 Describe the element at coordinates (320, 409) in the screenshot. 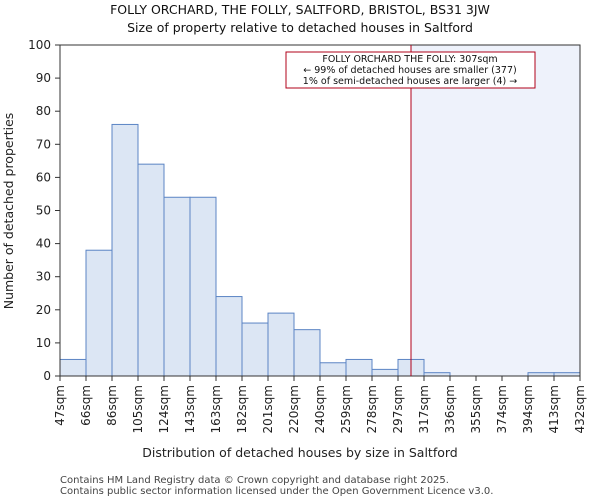

I see `x-tick-label: 240sqm` at that location.